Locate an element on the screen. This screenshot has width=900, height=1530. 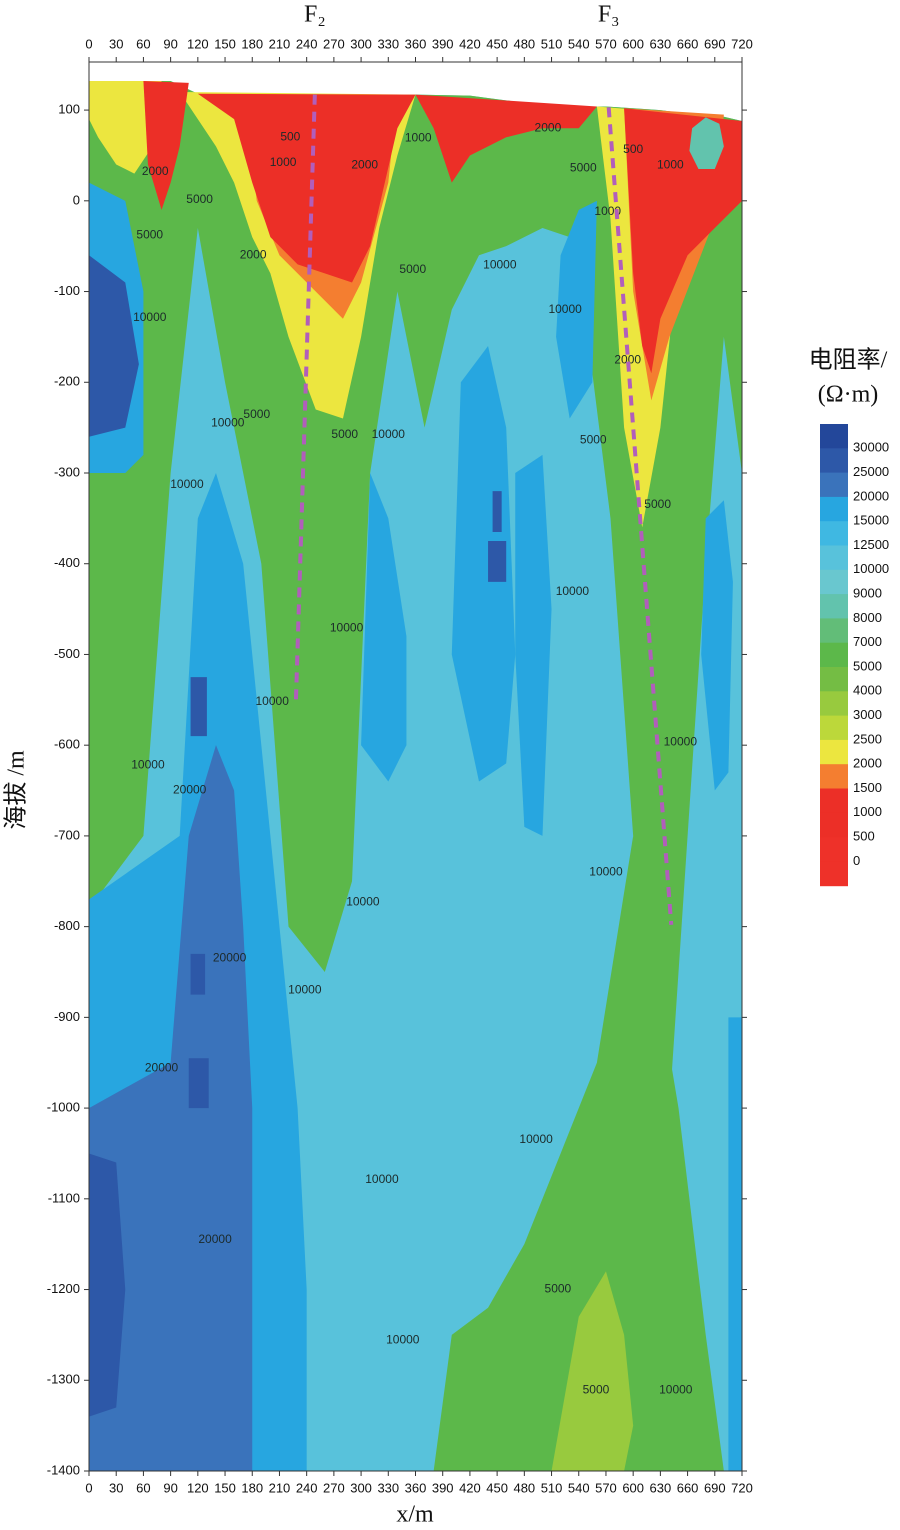
y-tick-label: -600 is located at coordinates (67, 744).